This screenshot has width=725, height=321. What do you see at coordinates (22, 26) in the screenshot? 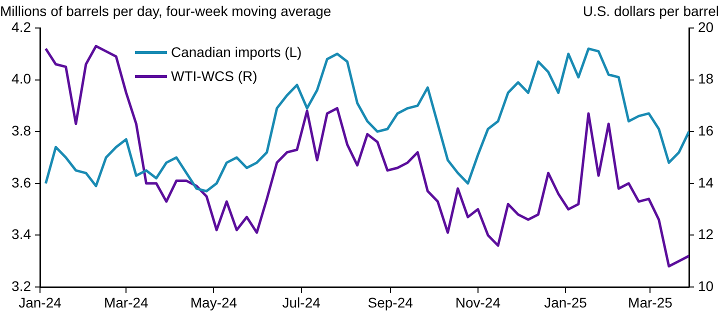
I see `y-tick-label: 4.2` at bounding box center [22, 26].